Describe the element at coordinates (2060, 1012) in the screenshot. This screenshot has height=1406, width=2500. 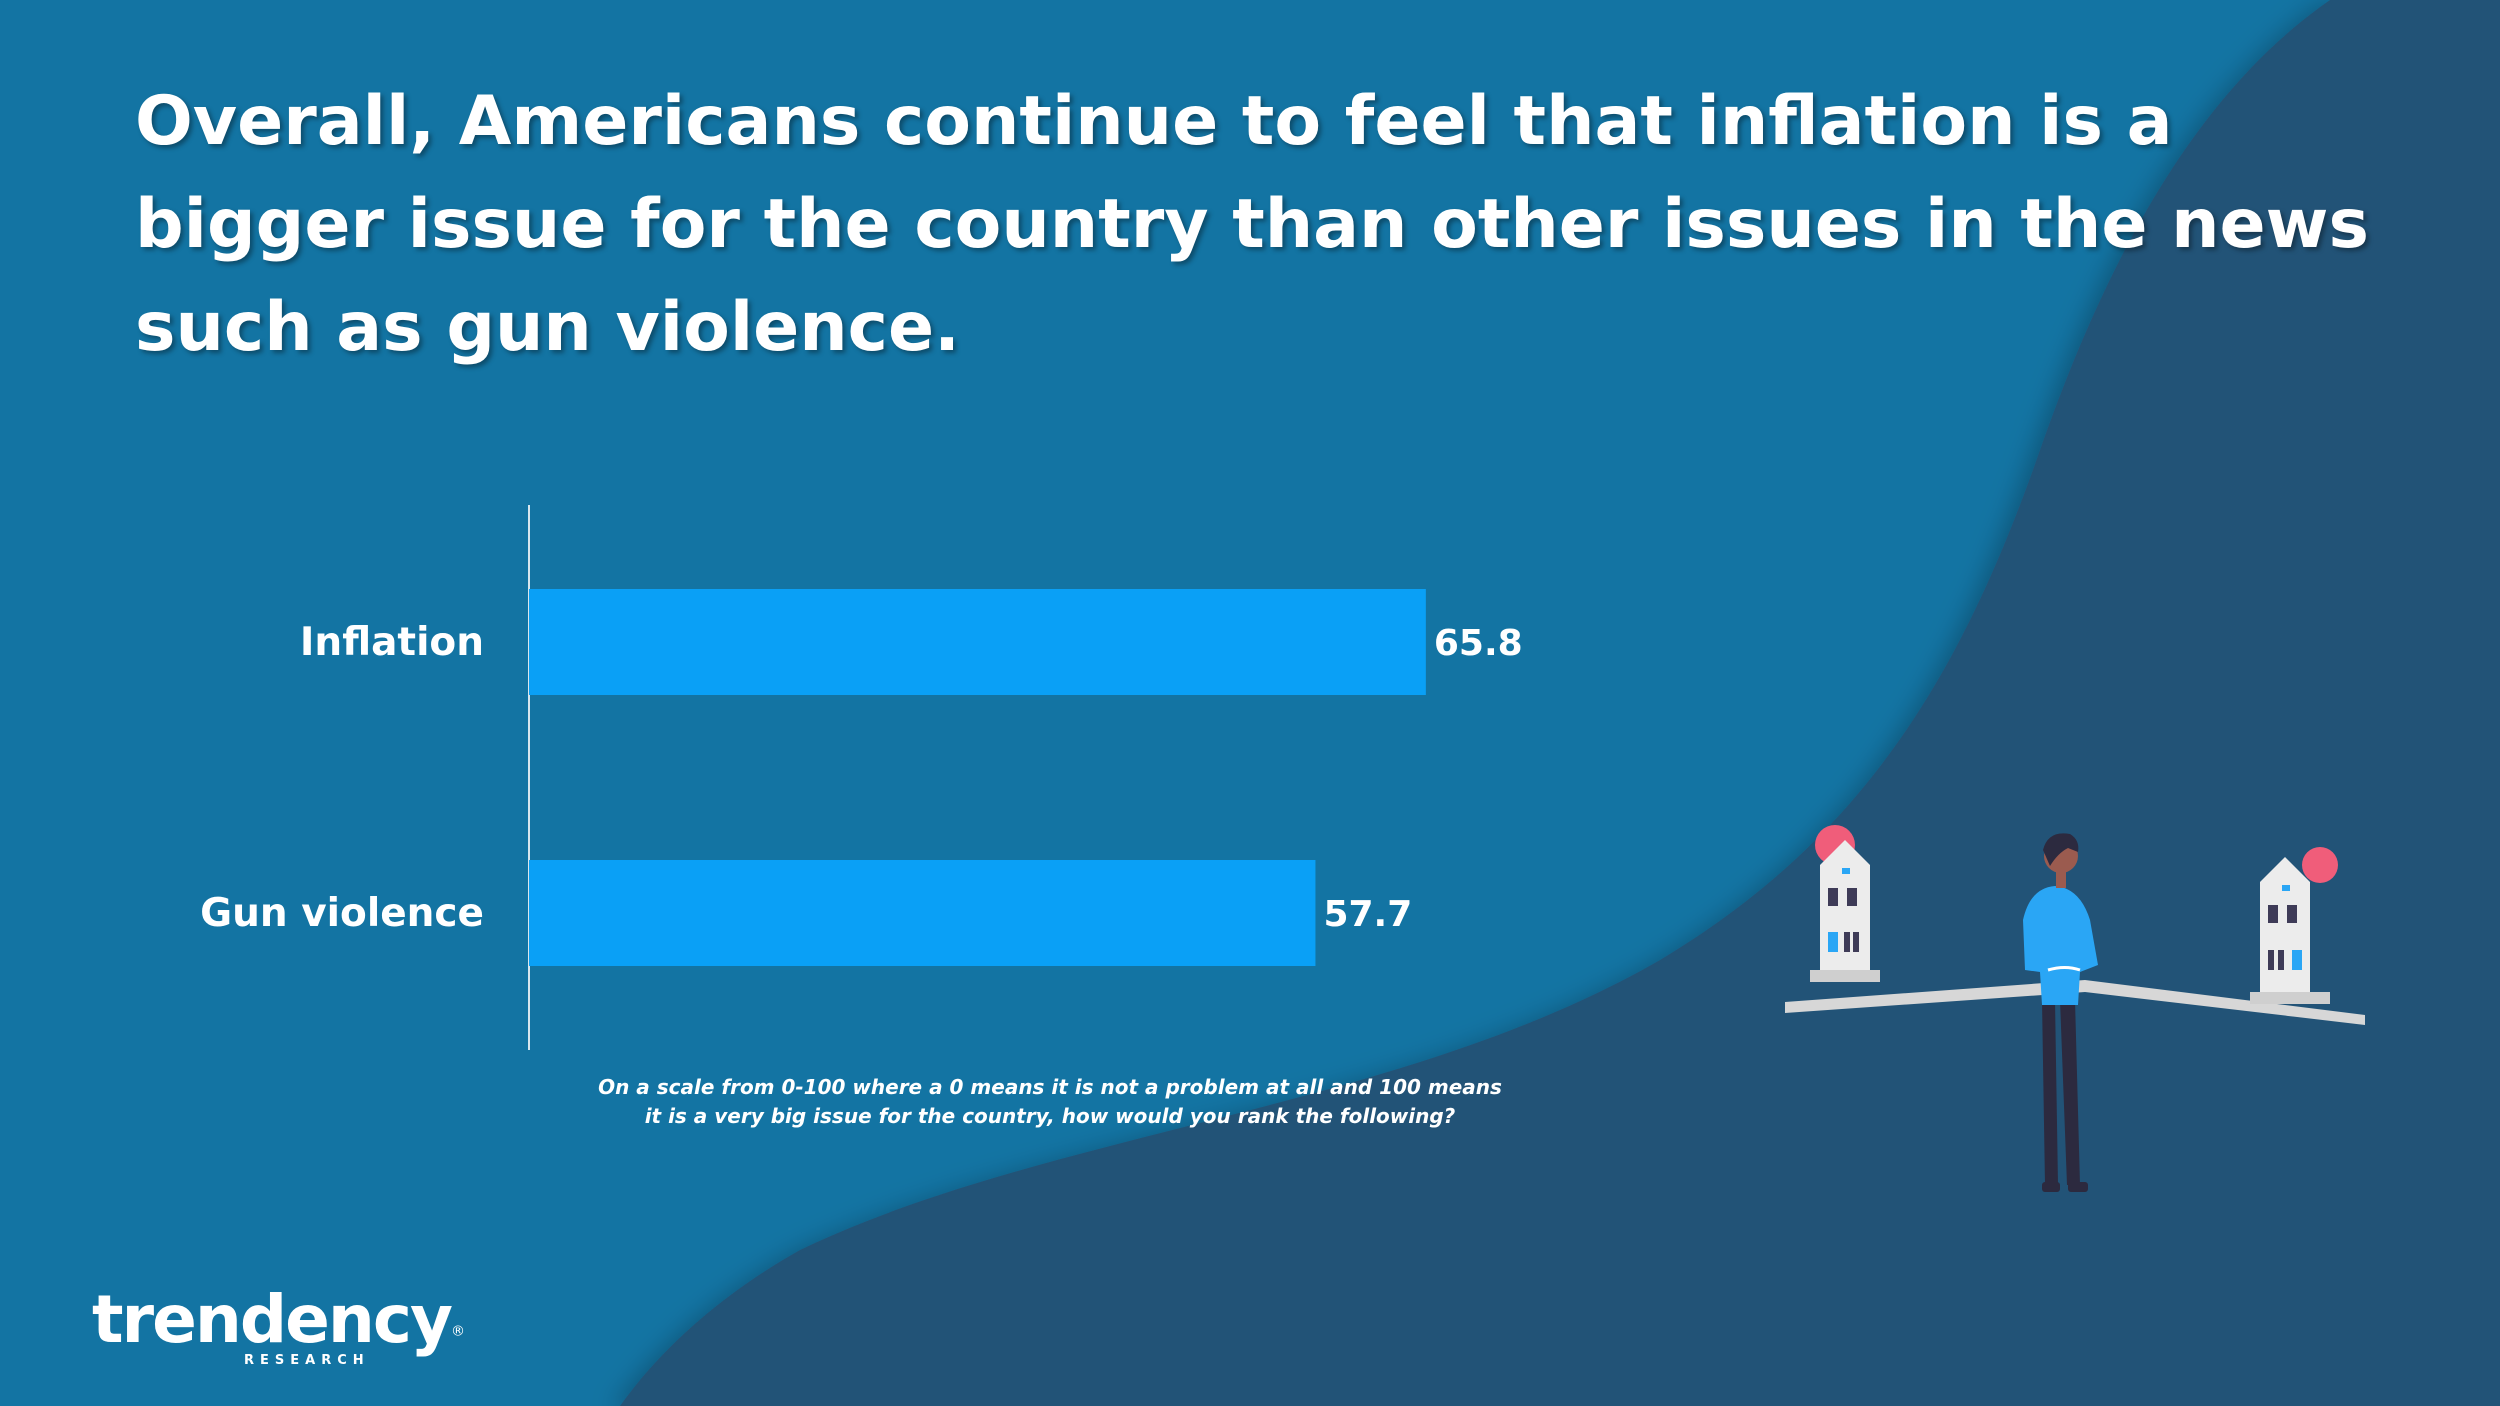
I see `person-icon` at that location.